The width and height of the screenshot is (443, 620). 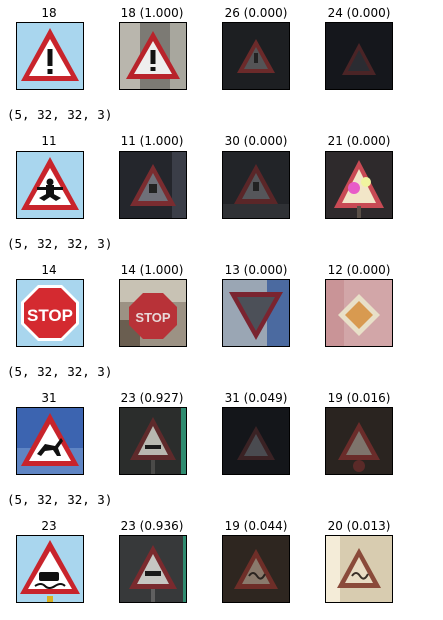 I want to click on prediction-title: 12 (0.000), so click(x=359, y=270).